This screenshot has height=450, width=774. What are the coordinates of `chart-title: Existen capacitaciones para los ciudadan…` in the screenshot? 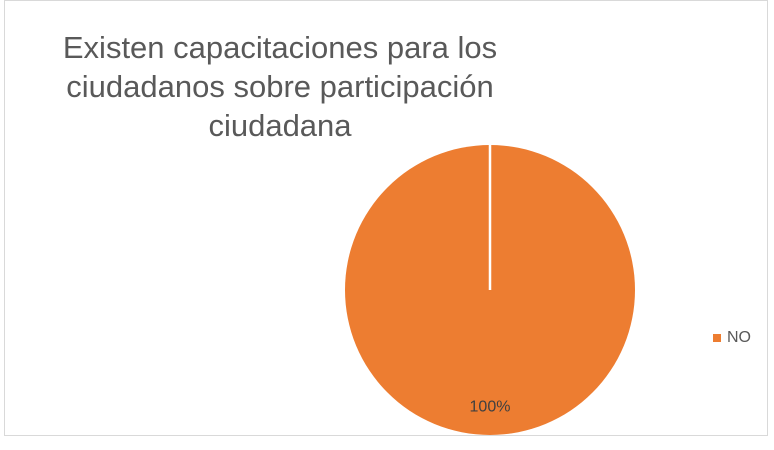 It's located at (280, 86).